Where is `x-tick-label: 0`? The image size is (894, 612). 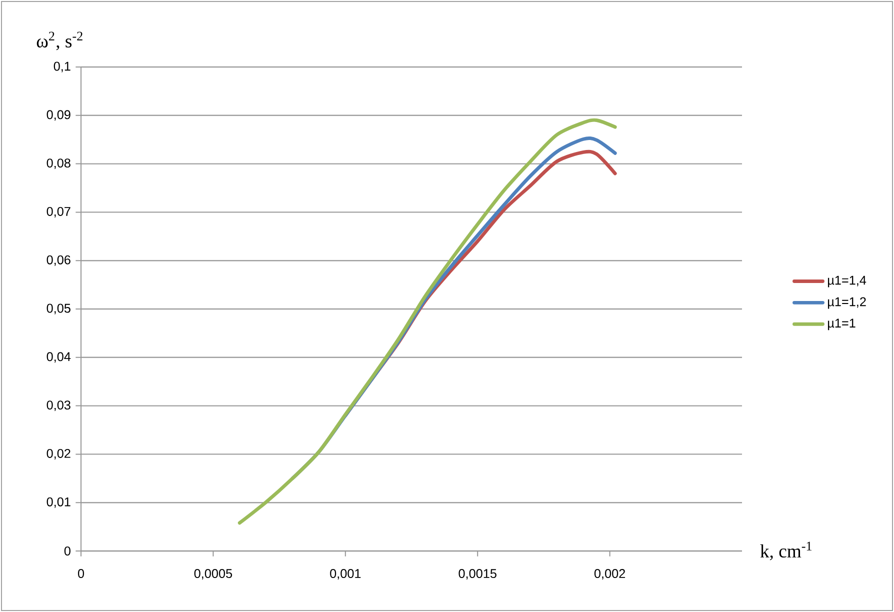 x-tick-label: 0 is located at coordinates (81, 573).